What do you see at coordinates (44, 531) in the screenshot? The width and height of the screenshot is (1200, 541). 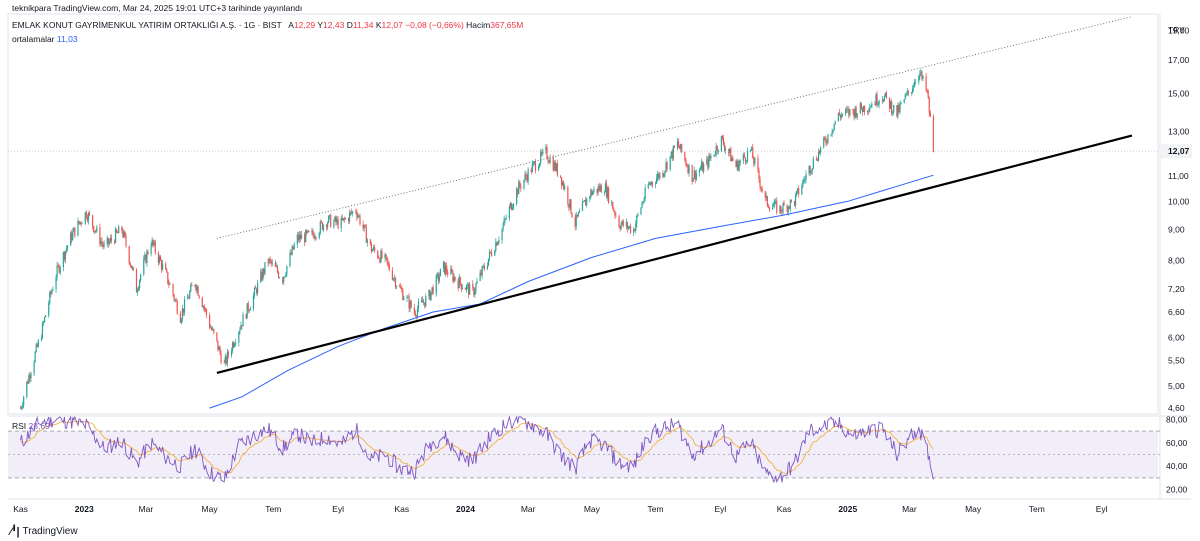 I see `brand: ⁄╹| TradingView` at bounding box center [44, 531].